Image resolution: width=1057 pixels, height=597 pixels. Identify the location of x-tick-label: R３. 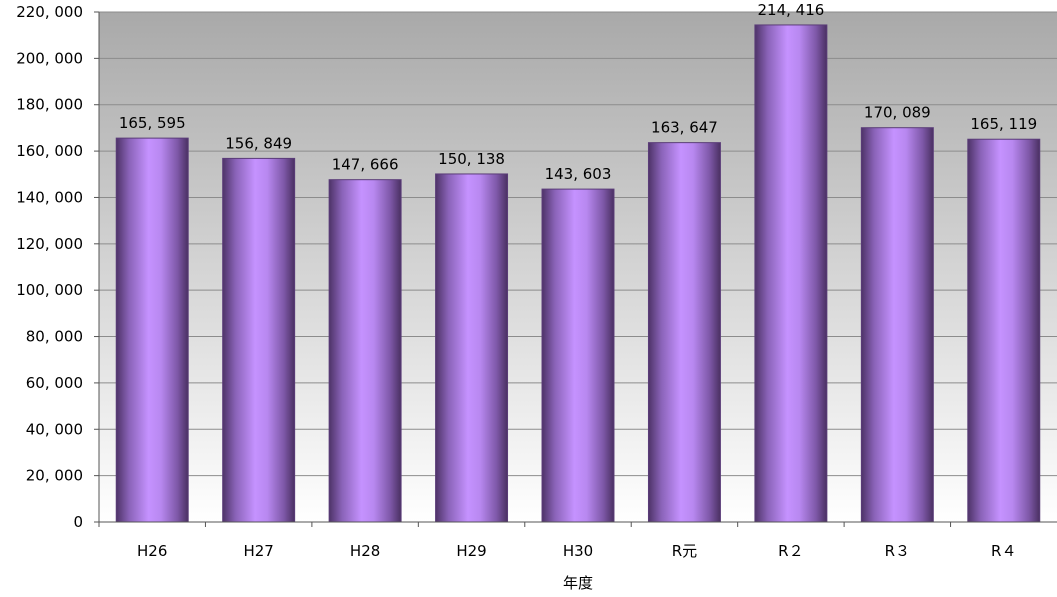
(897, 551).